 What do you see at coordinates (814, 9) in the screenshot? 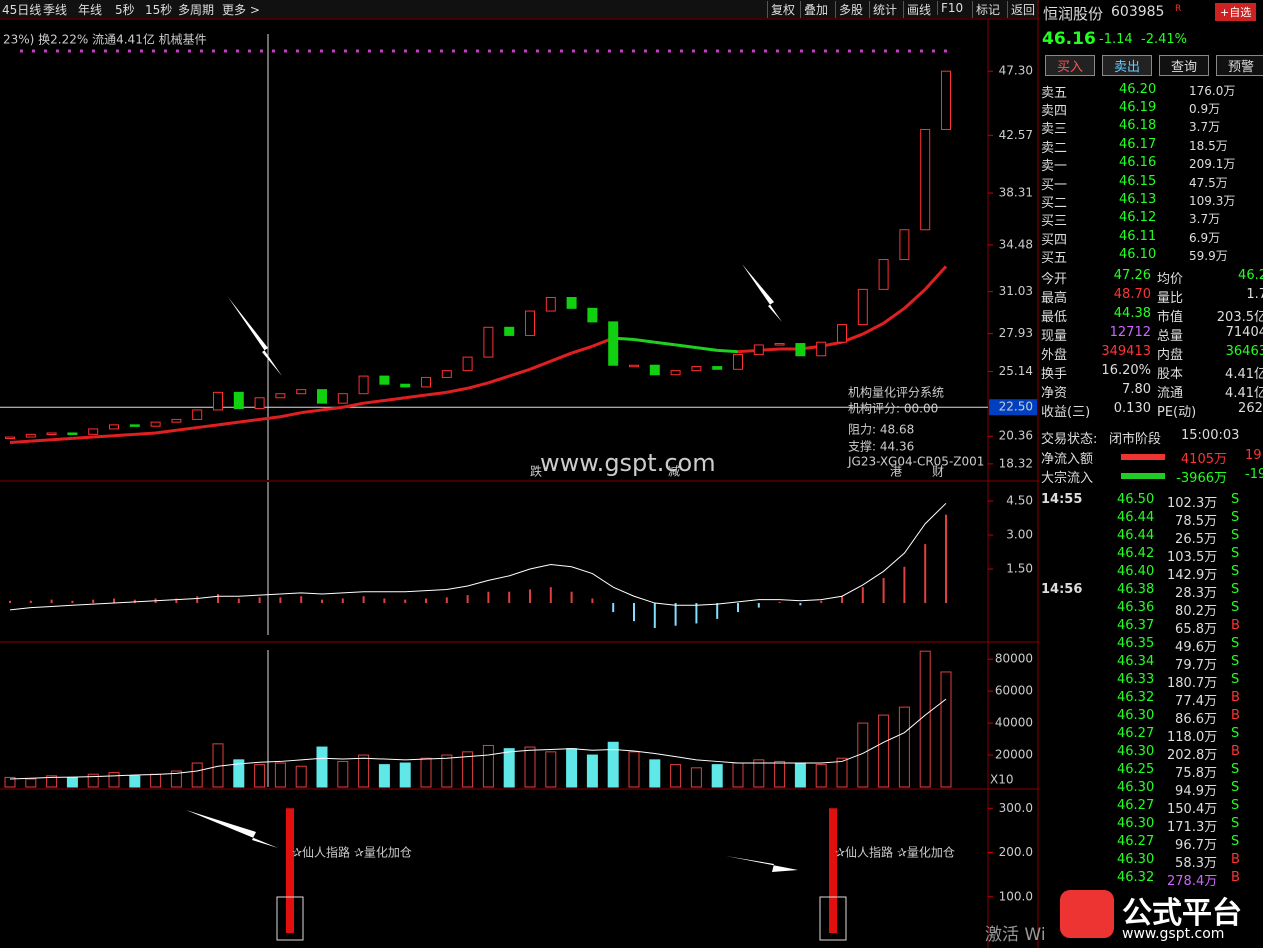
I see `toolbar-button: 叠加` at bounding box center [814, 9].